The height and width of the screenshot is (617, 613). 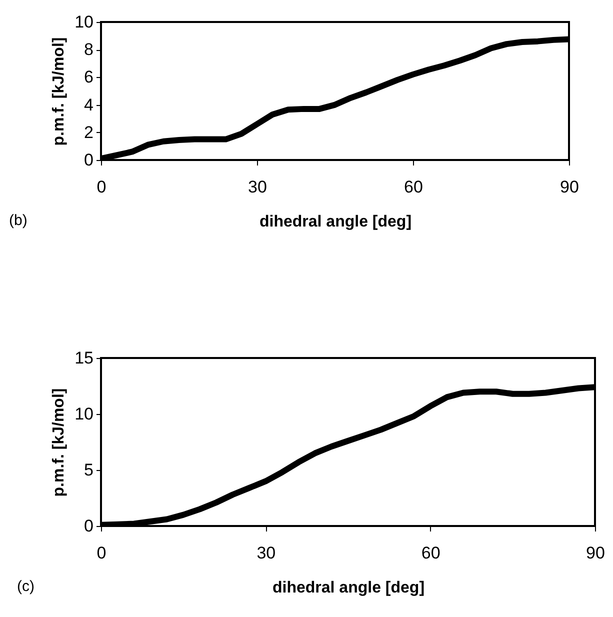 I want to click on text: (b), so click(x=18, y=220).